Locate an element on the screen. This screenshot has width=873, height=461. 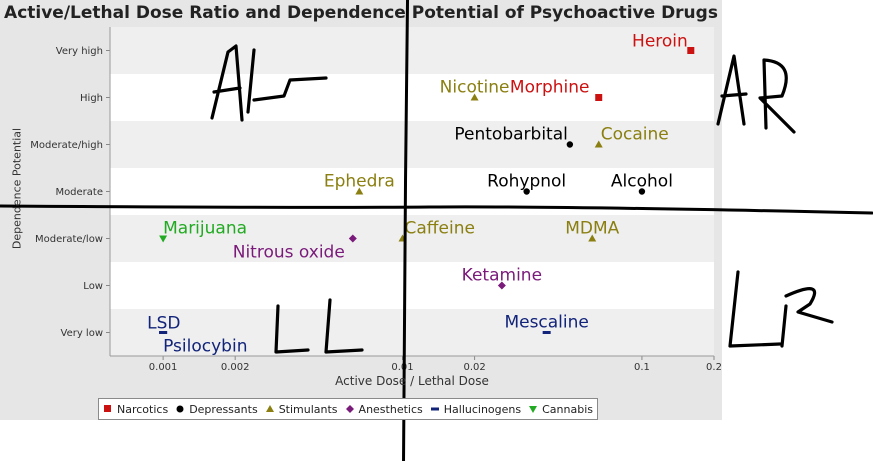
legend-label: Stimulants is located at coordinates (308, 409).